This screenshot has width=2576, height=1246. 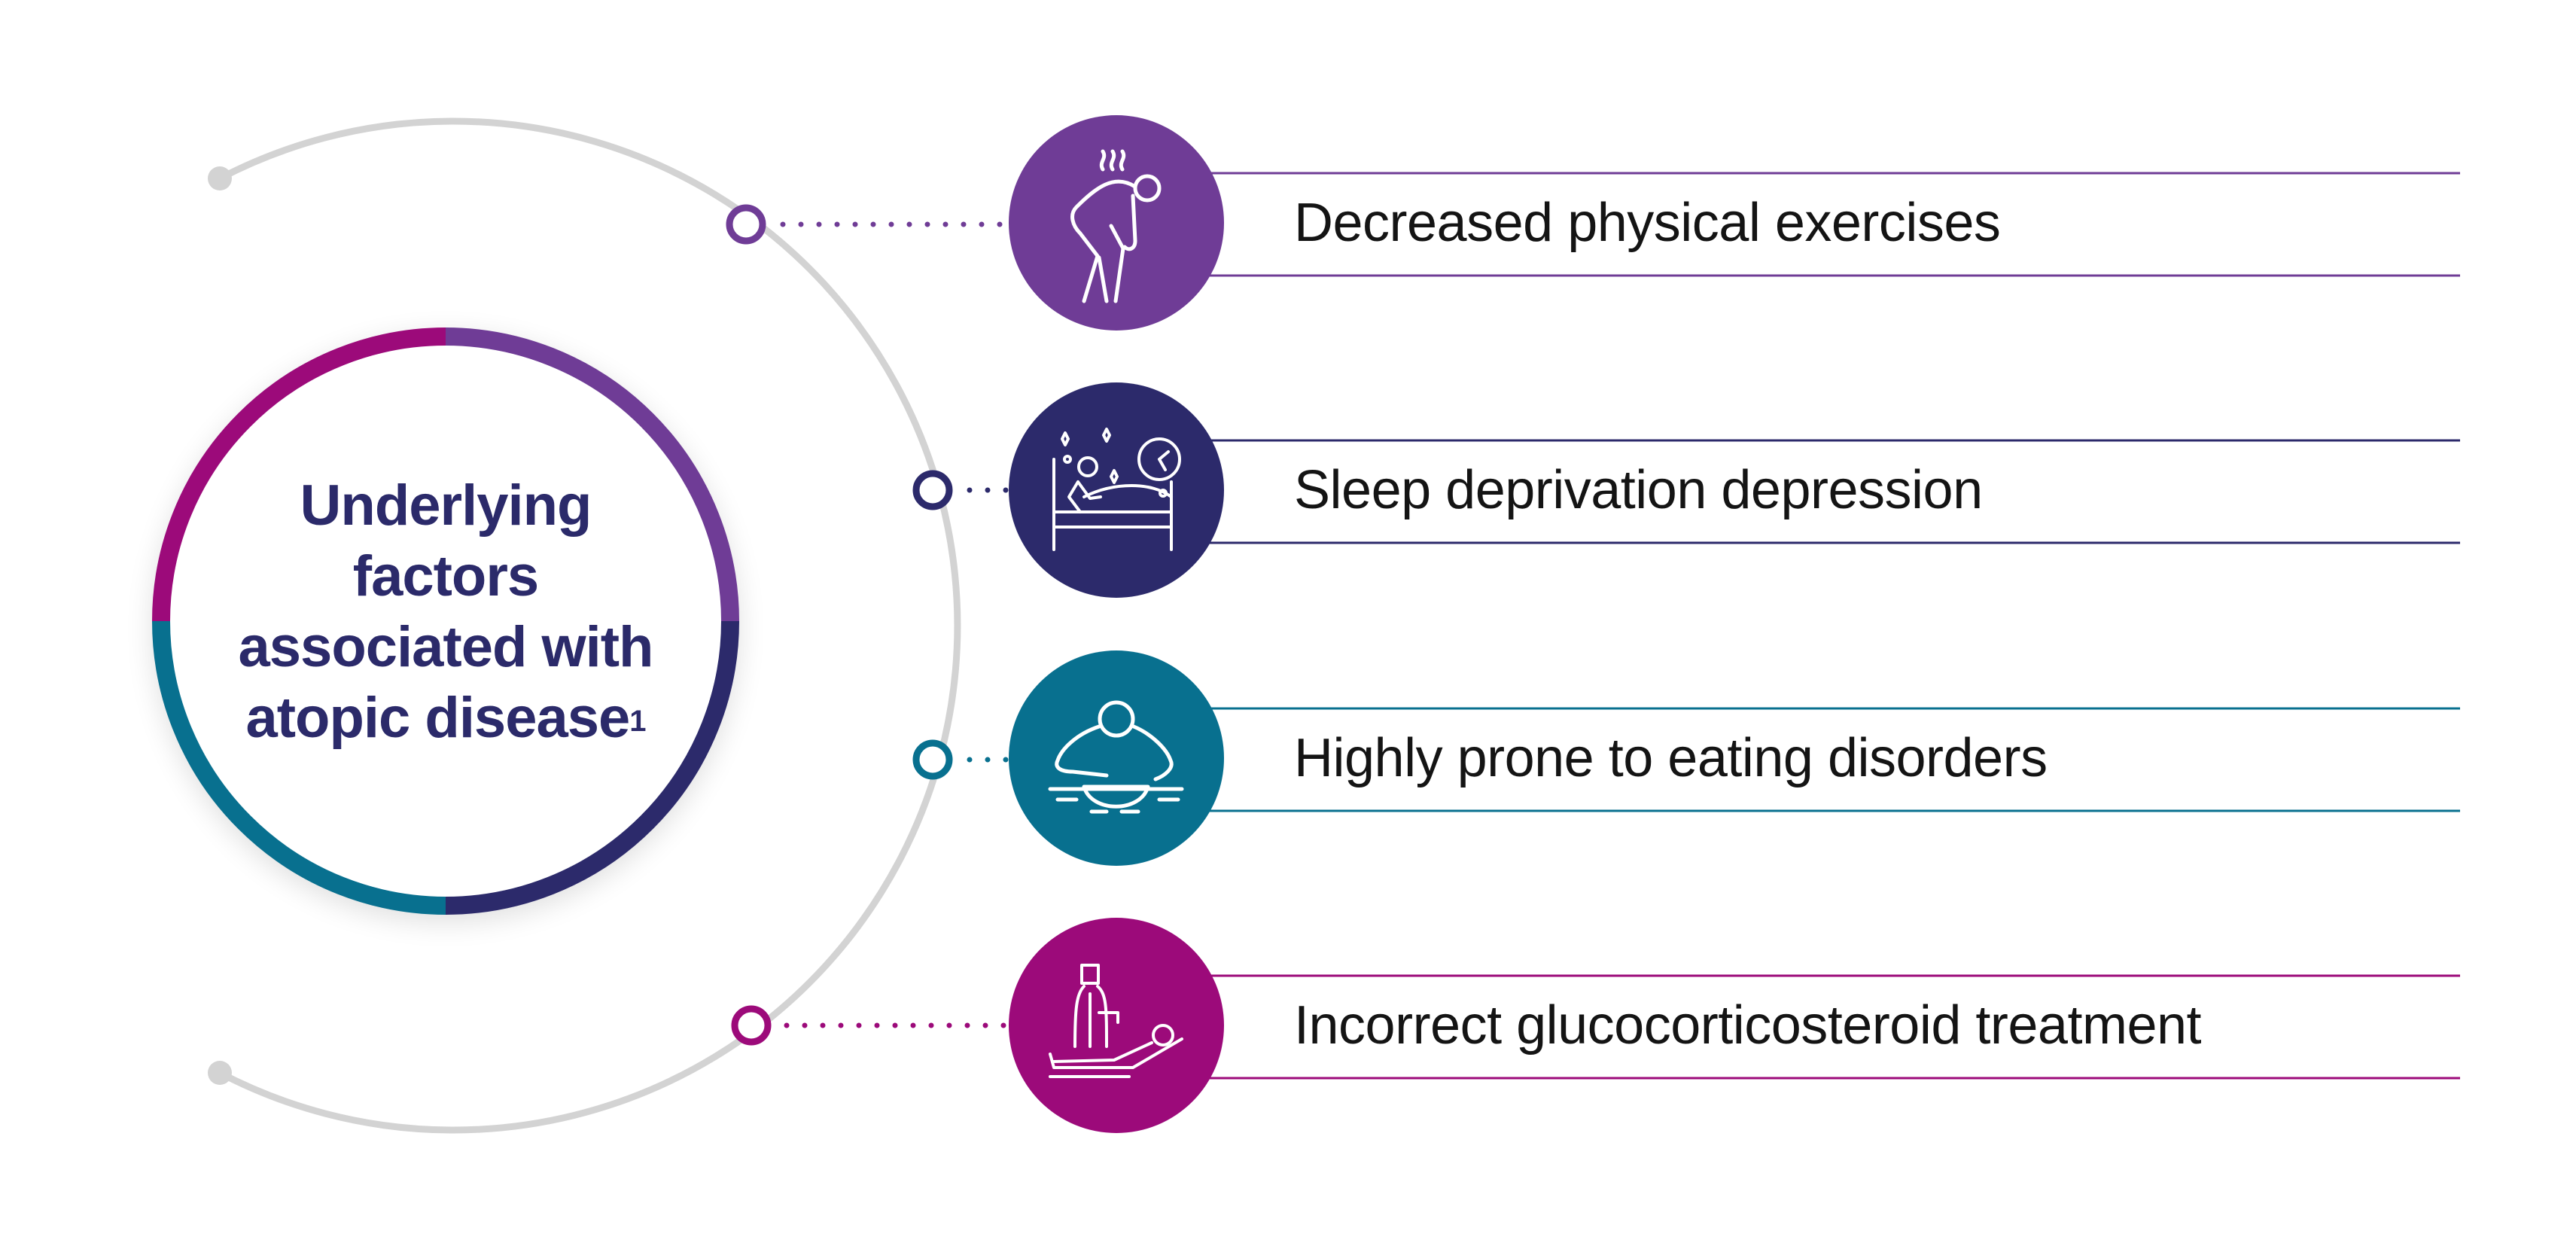 What do you see at coordinates (299, 767) in the screenshot?
I see `ring-segment-teal` at bounding box center [299, 767].